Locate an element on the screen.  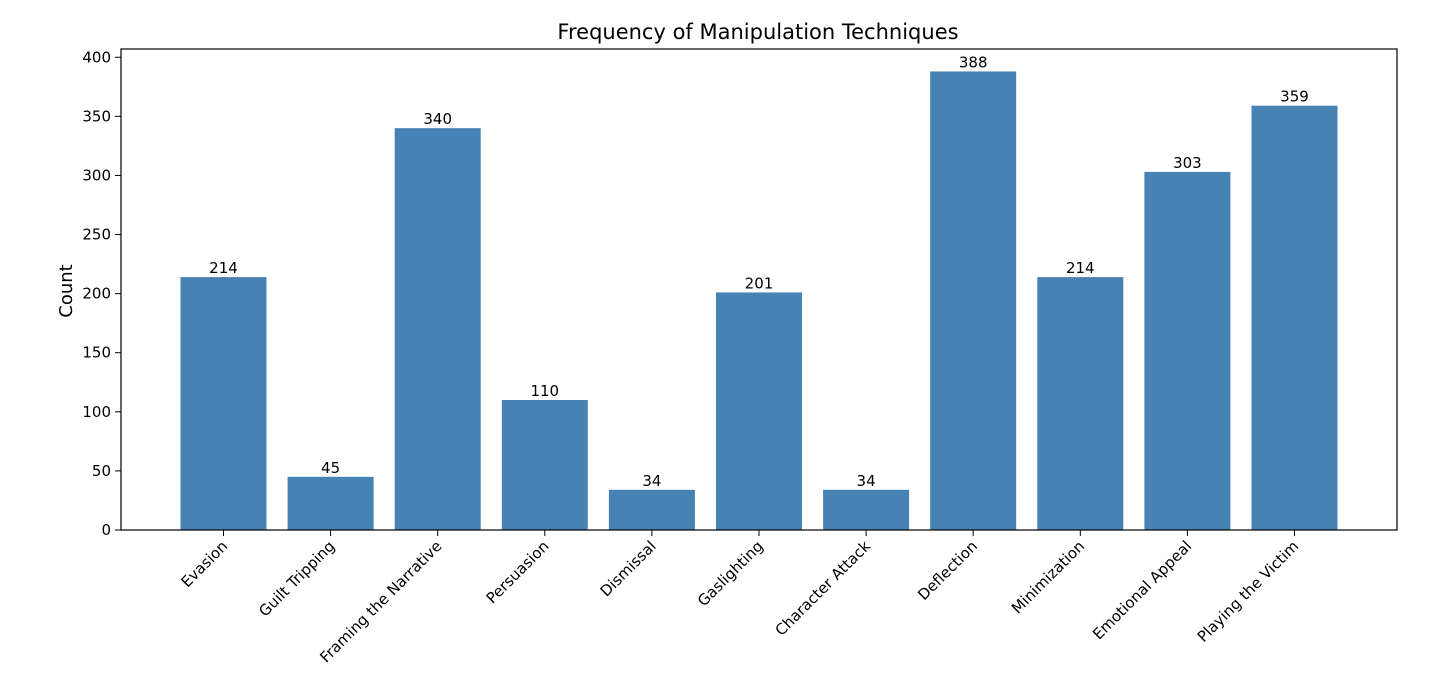
y-tick-label: 400 is located at coordinates (96, 57).